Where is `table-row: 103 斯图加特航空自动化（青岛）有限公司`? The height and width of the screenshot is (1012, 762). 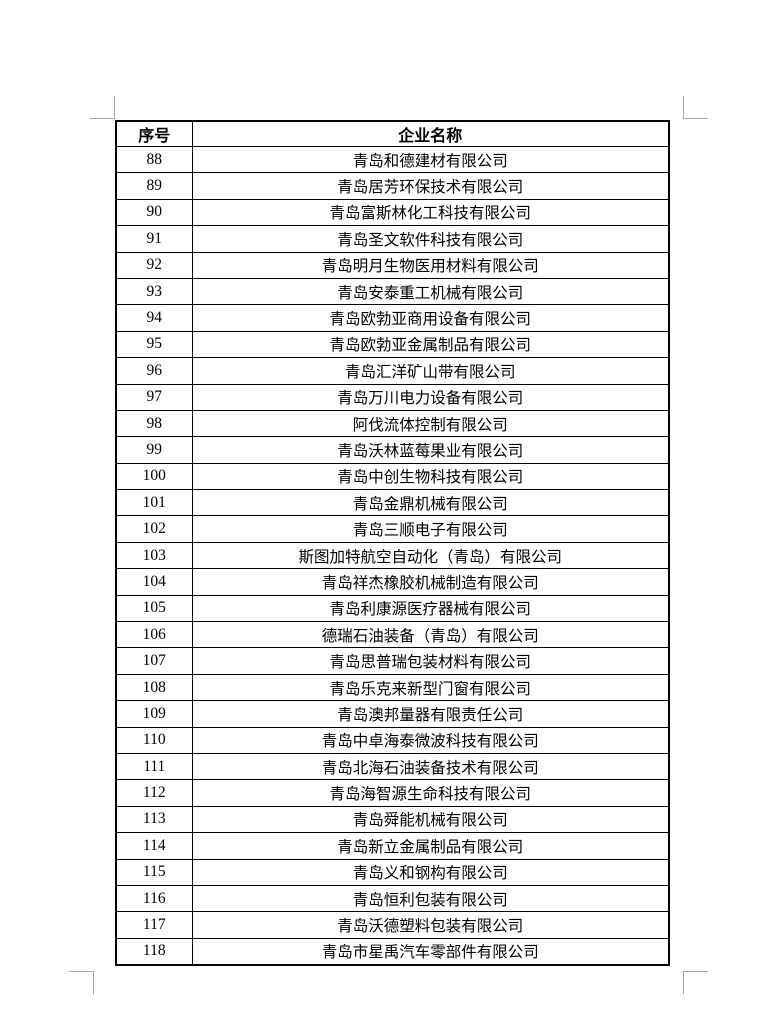
table-row: 103 斯图加特航空自动化（青岛）有限公司 is located at coordinates (392, 555).